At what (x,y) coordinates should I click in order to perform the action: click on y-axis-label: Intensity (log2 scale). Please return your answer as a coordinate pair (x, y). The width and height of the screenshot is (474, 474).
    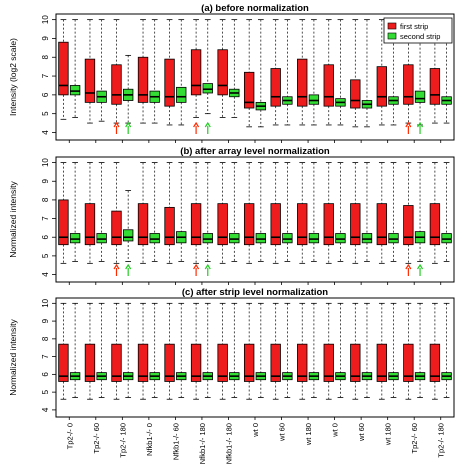
    Looking at the image, I should click on (13, 77).